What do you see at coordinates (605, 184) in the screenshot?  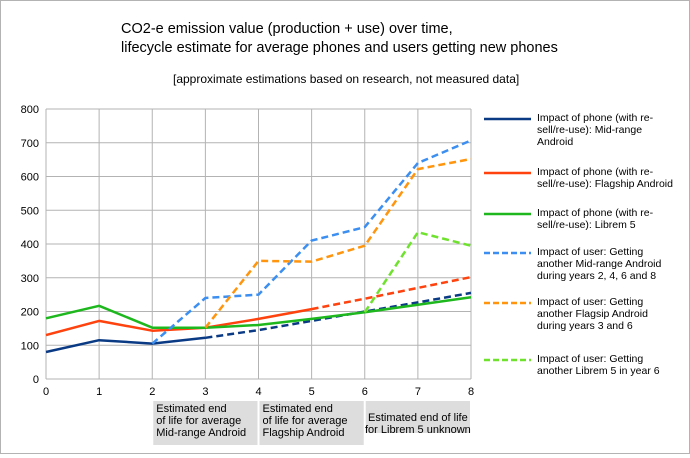 I see `legend-label-flagship: sell/re-use): Flagship Android` at bounding box center [605, 184].